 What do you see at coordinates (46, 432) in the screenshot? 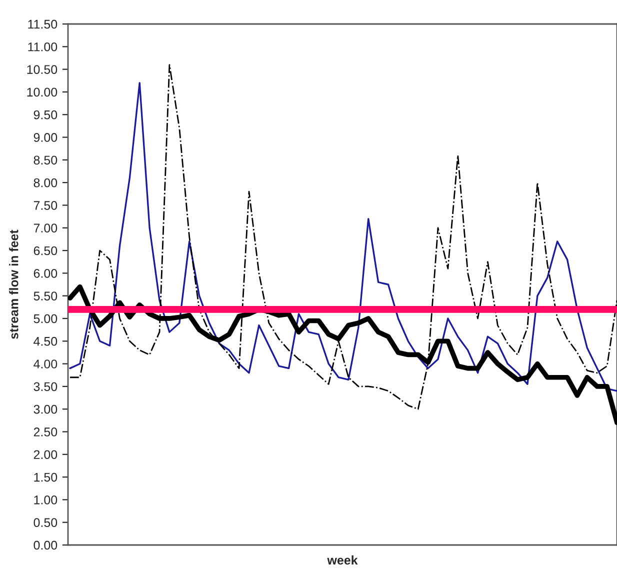
I see `y-tick-label: 2.50` at bounding box center [46, 432].